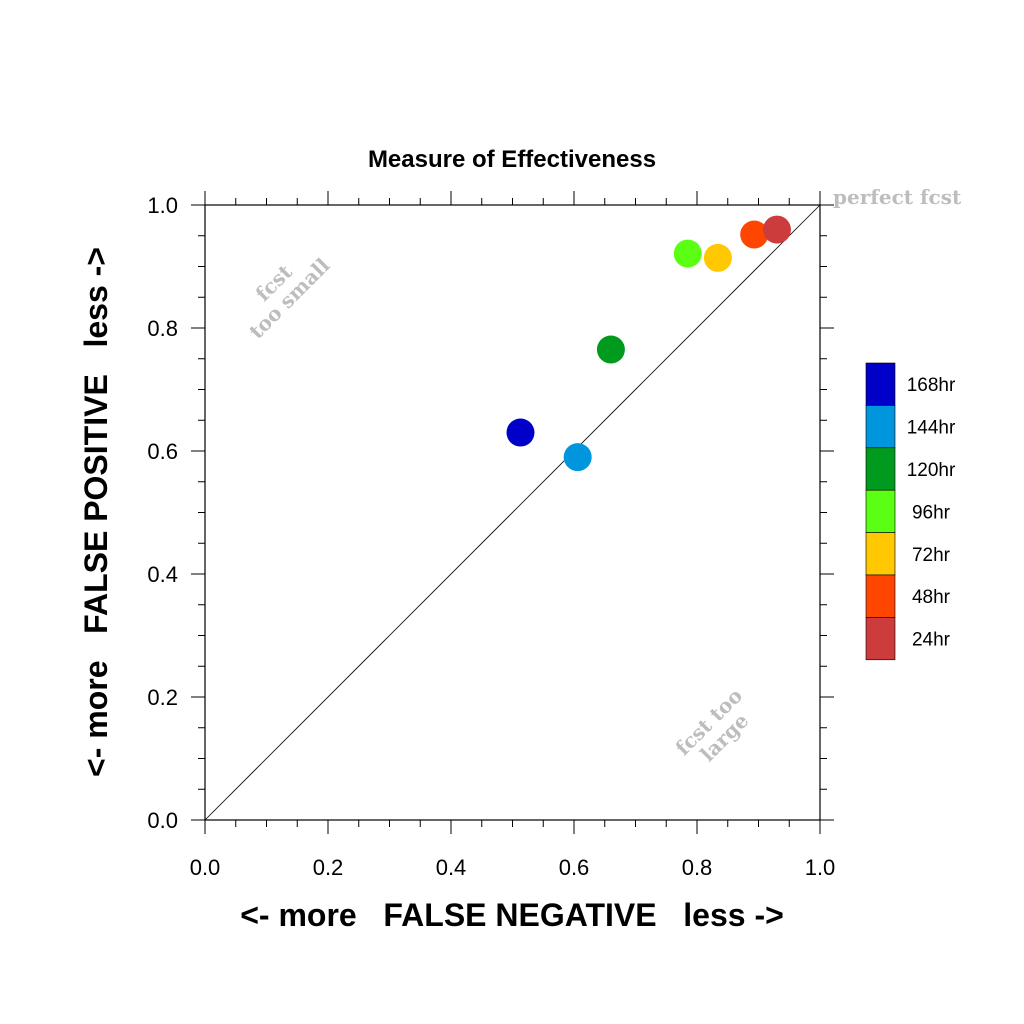 The height and width of the screenshot is (1024, 1024). Describe the element at coordinates (880, 427) in the screenshot. I see `legend-swatch-144hr` at that location.